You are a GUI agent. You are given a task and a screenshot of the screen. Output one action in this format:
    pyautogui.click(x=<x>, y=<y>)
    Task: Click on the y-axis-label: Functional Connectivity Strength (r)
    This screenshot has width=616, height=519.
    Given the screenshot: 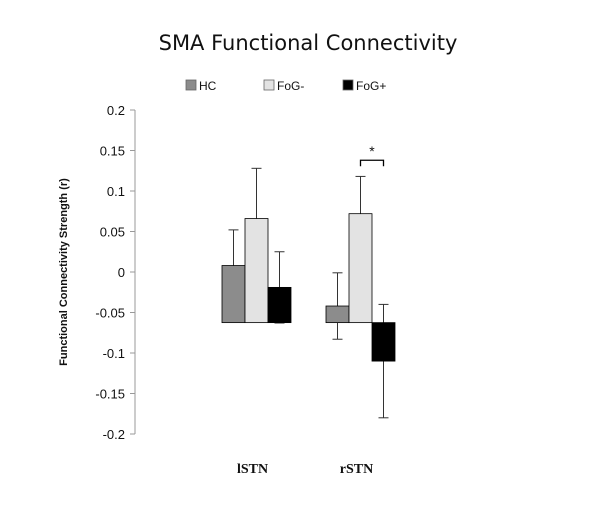 What is the action you would take?
    pyautogui.click(x=64, y=272)
    